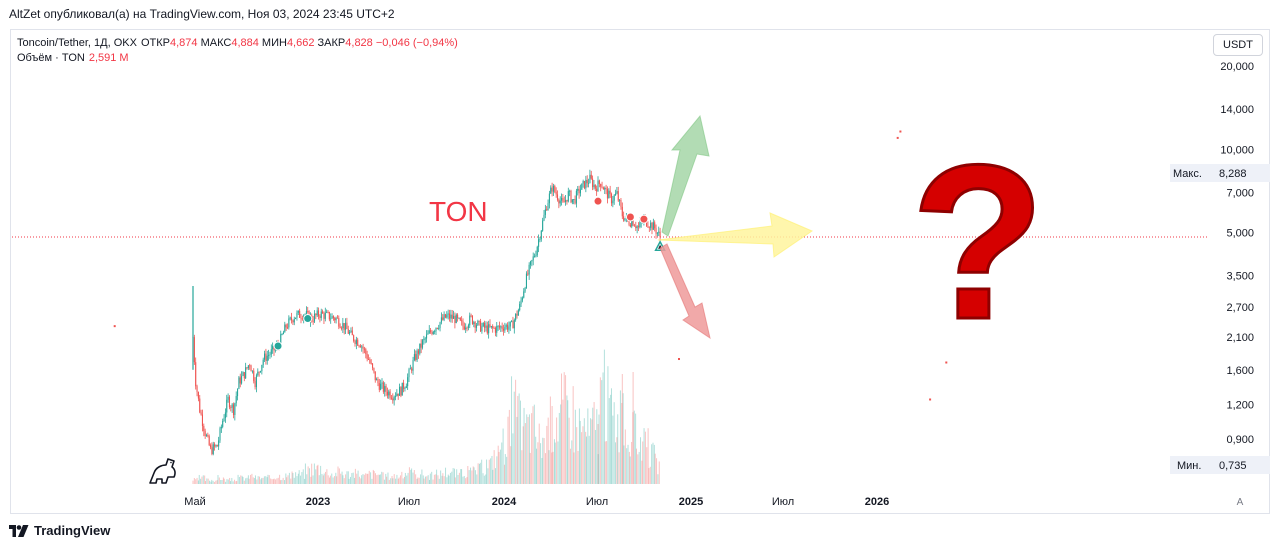  Describe the element at coordinates (416, 43) in the screenshot. I see `change-value: −0,046 (−0,94%)` at that location.